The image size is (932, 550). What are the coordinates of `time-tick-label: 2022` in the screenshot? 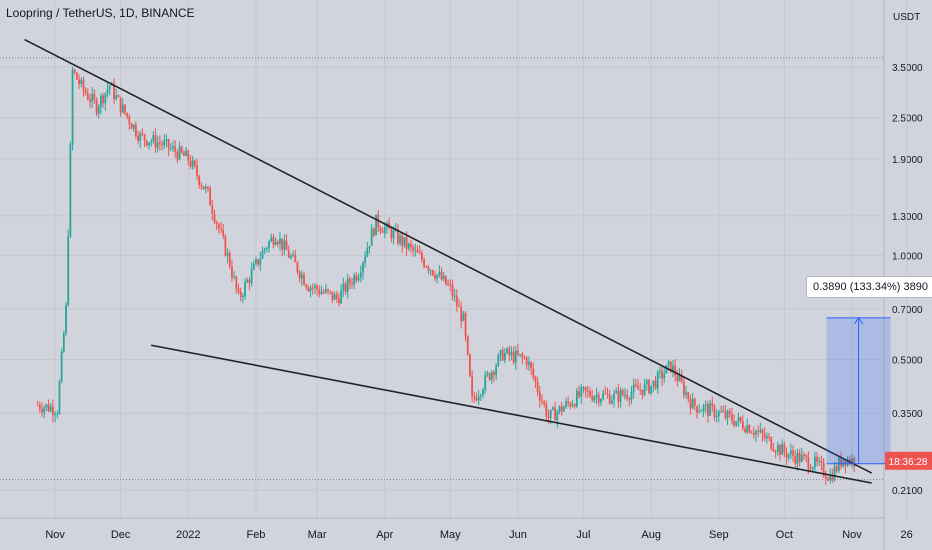 It's located at (188, 535).